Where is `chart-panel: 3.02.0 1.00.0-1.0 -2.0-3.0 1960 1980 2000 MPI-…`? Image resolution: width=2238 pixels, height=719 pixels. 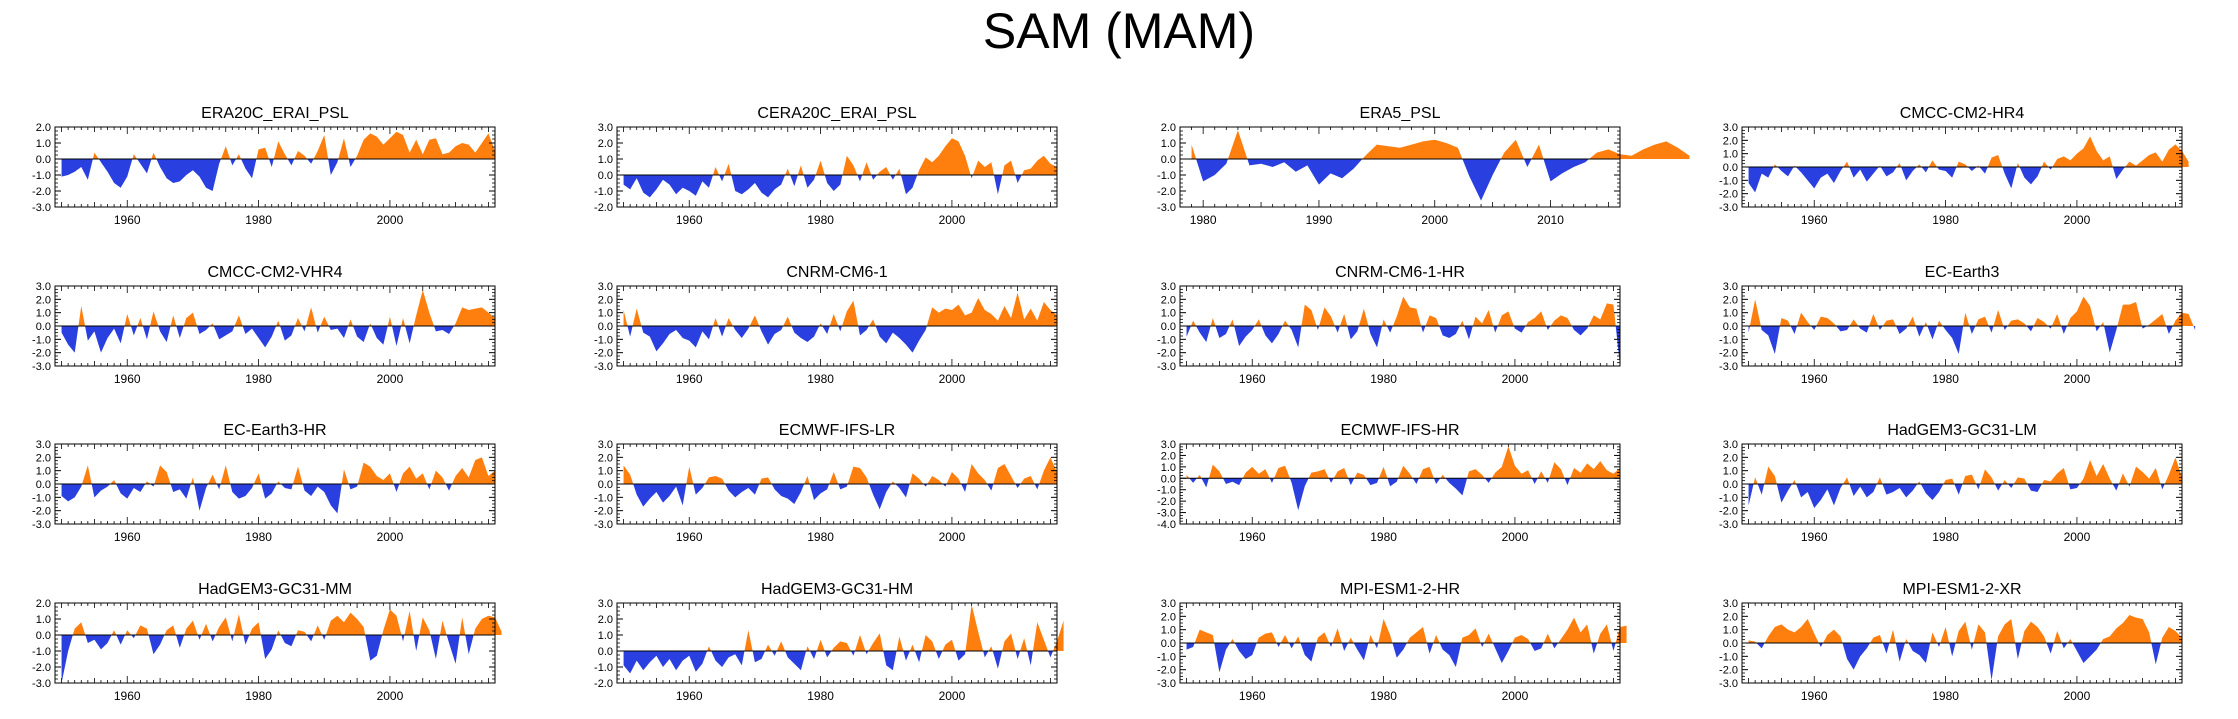
chart-panel: 3.02.0 1.00.0-1.0 -2.0-3.0 1960 1980 2000 MPI-… is located at coordinates (1951, 642).